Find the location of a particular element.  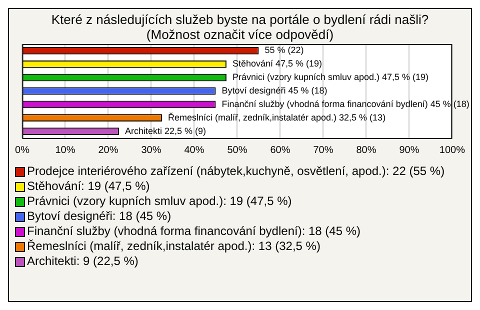

data-label: Právnici (vzory kupních smluv apod.) 47,5 % (19) is located at coordinates (330, 77).